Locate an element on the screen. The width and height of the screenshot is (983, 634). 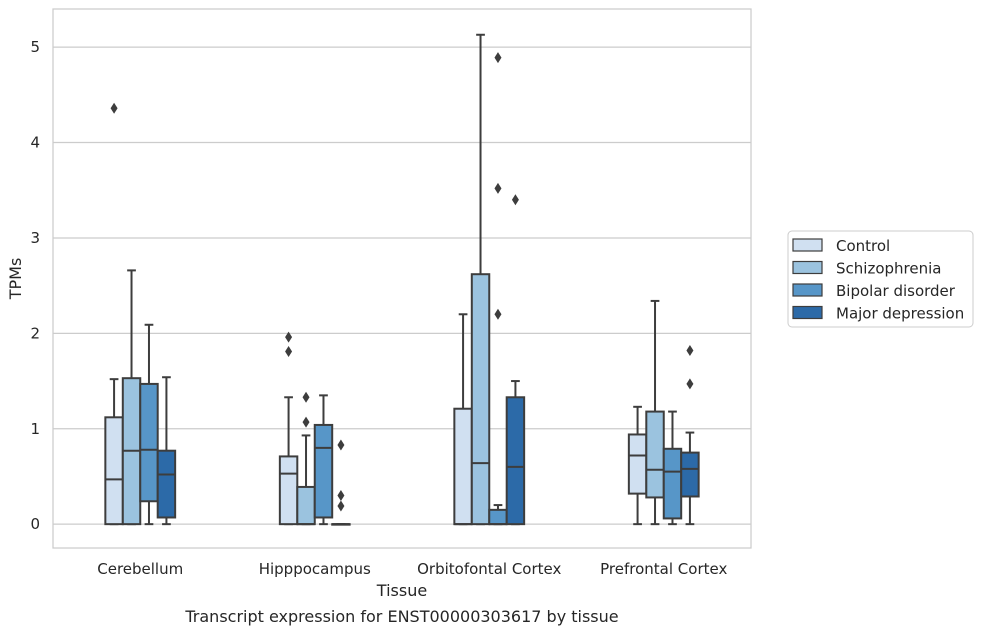
legend-frame is located at coordinates (880, 279).